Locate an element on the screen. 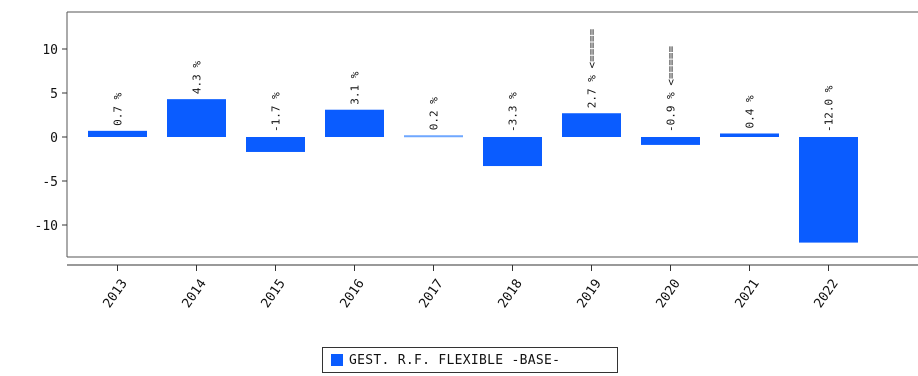 The width and height of the screenshot is (918, 376). y-tick-label: -5 is located at coordinates (50, 182).